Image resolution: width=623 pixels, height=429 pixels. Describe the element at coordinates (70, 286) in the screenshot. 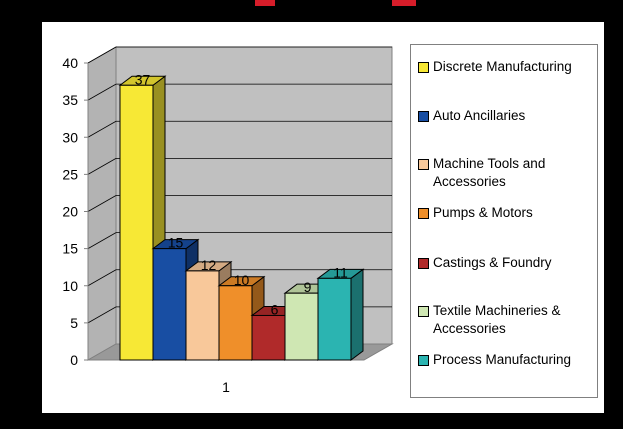

I see `y-tick-label: 10` at that location.